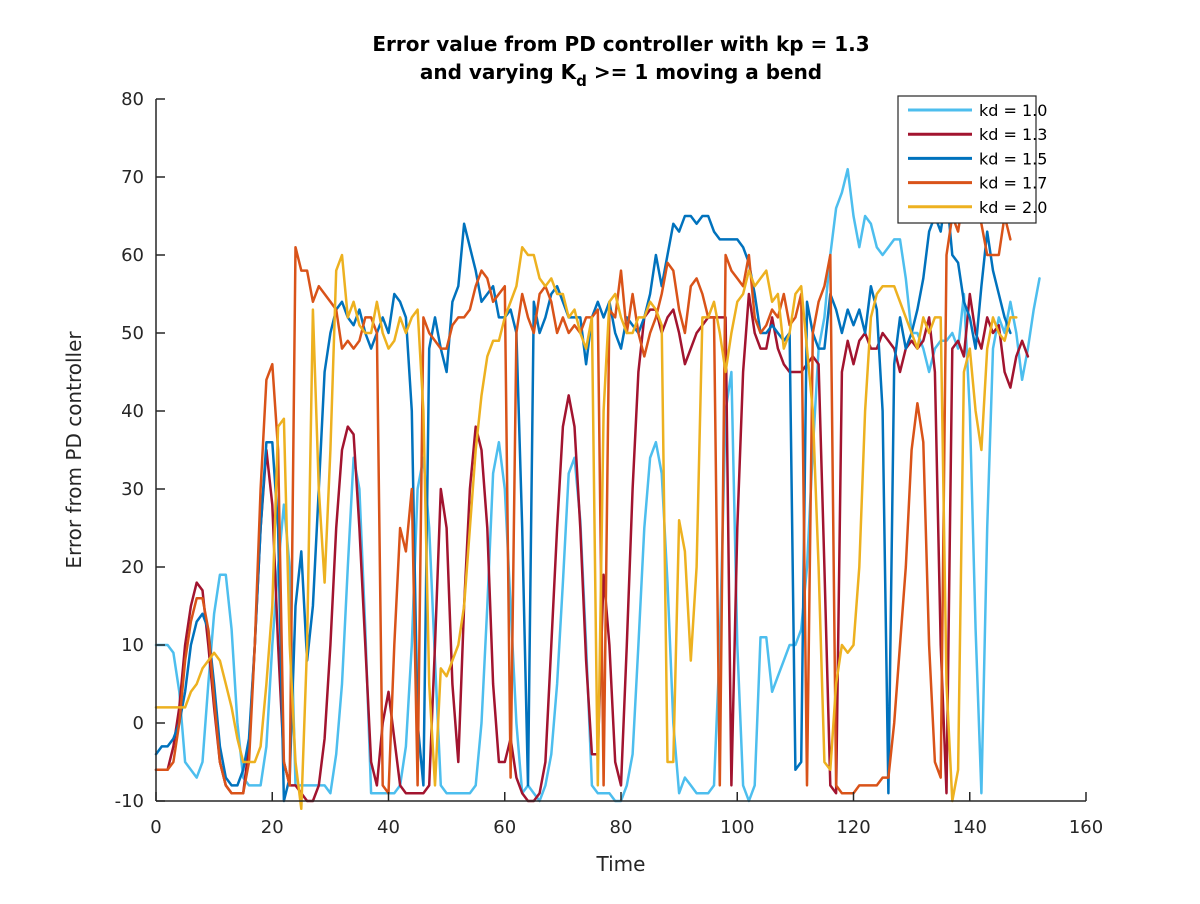 Image resolution: width=1200 pixels, height=904 pixels. Describe the element at coordinates (621, 827) in the screenshot. I see `x-tick-label: 80` at that location.